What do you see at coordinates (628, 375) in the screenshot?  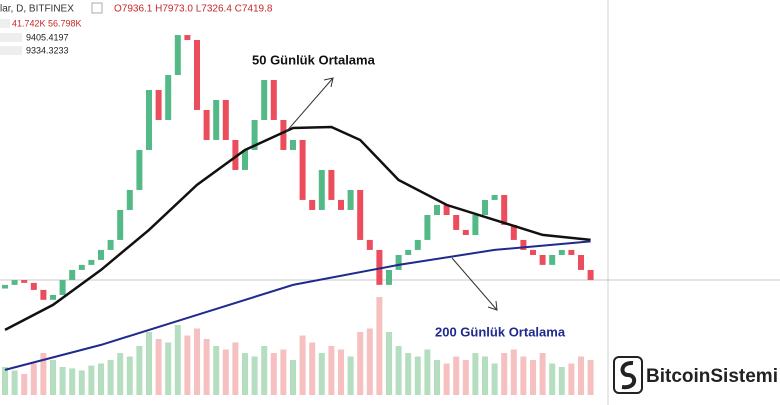 I see `logo-icon` at bounding box center [628, 375].